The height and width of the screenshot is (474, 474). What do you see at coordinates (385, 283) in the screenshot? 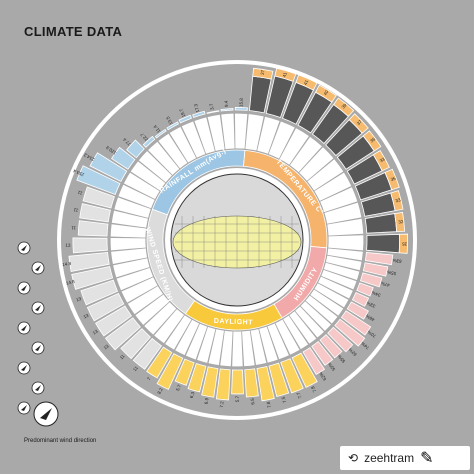
I see `humidity-value-label: 47%` at bounding box center [385, 283].